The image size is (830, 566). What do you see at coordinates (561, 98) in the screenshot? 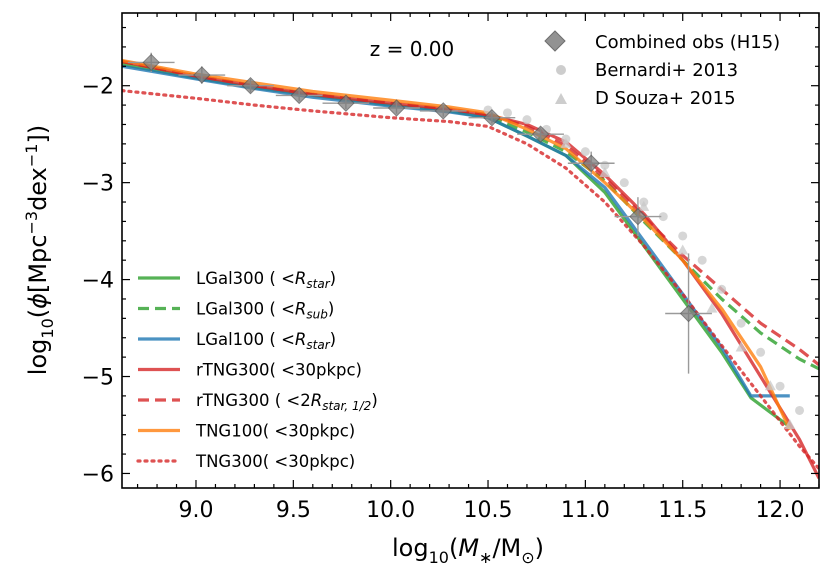
I see `legend-marker-triangle` at bounding box center [561, 98].